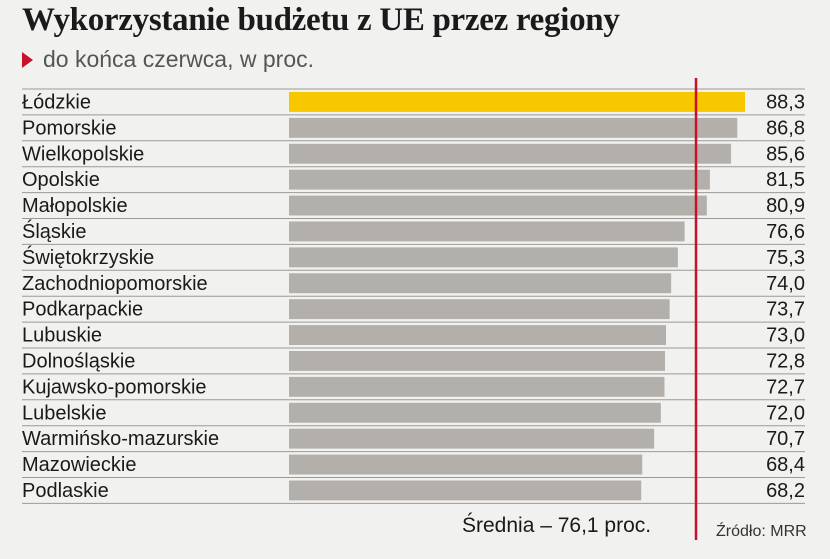  I want to click on value-label: 68,4, so click(785, 465).